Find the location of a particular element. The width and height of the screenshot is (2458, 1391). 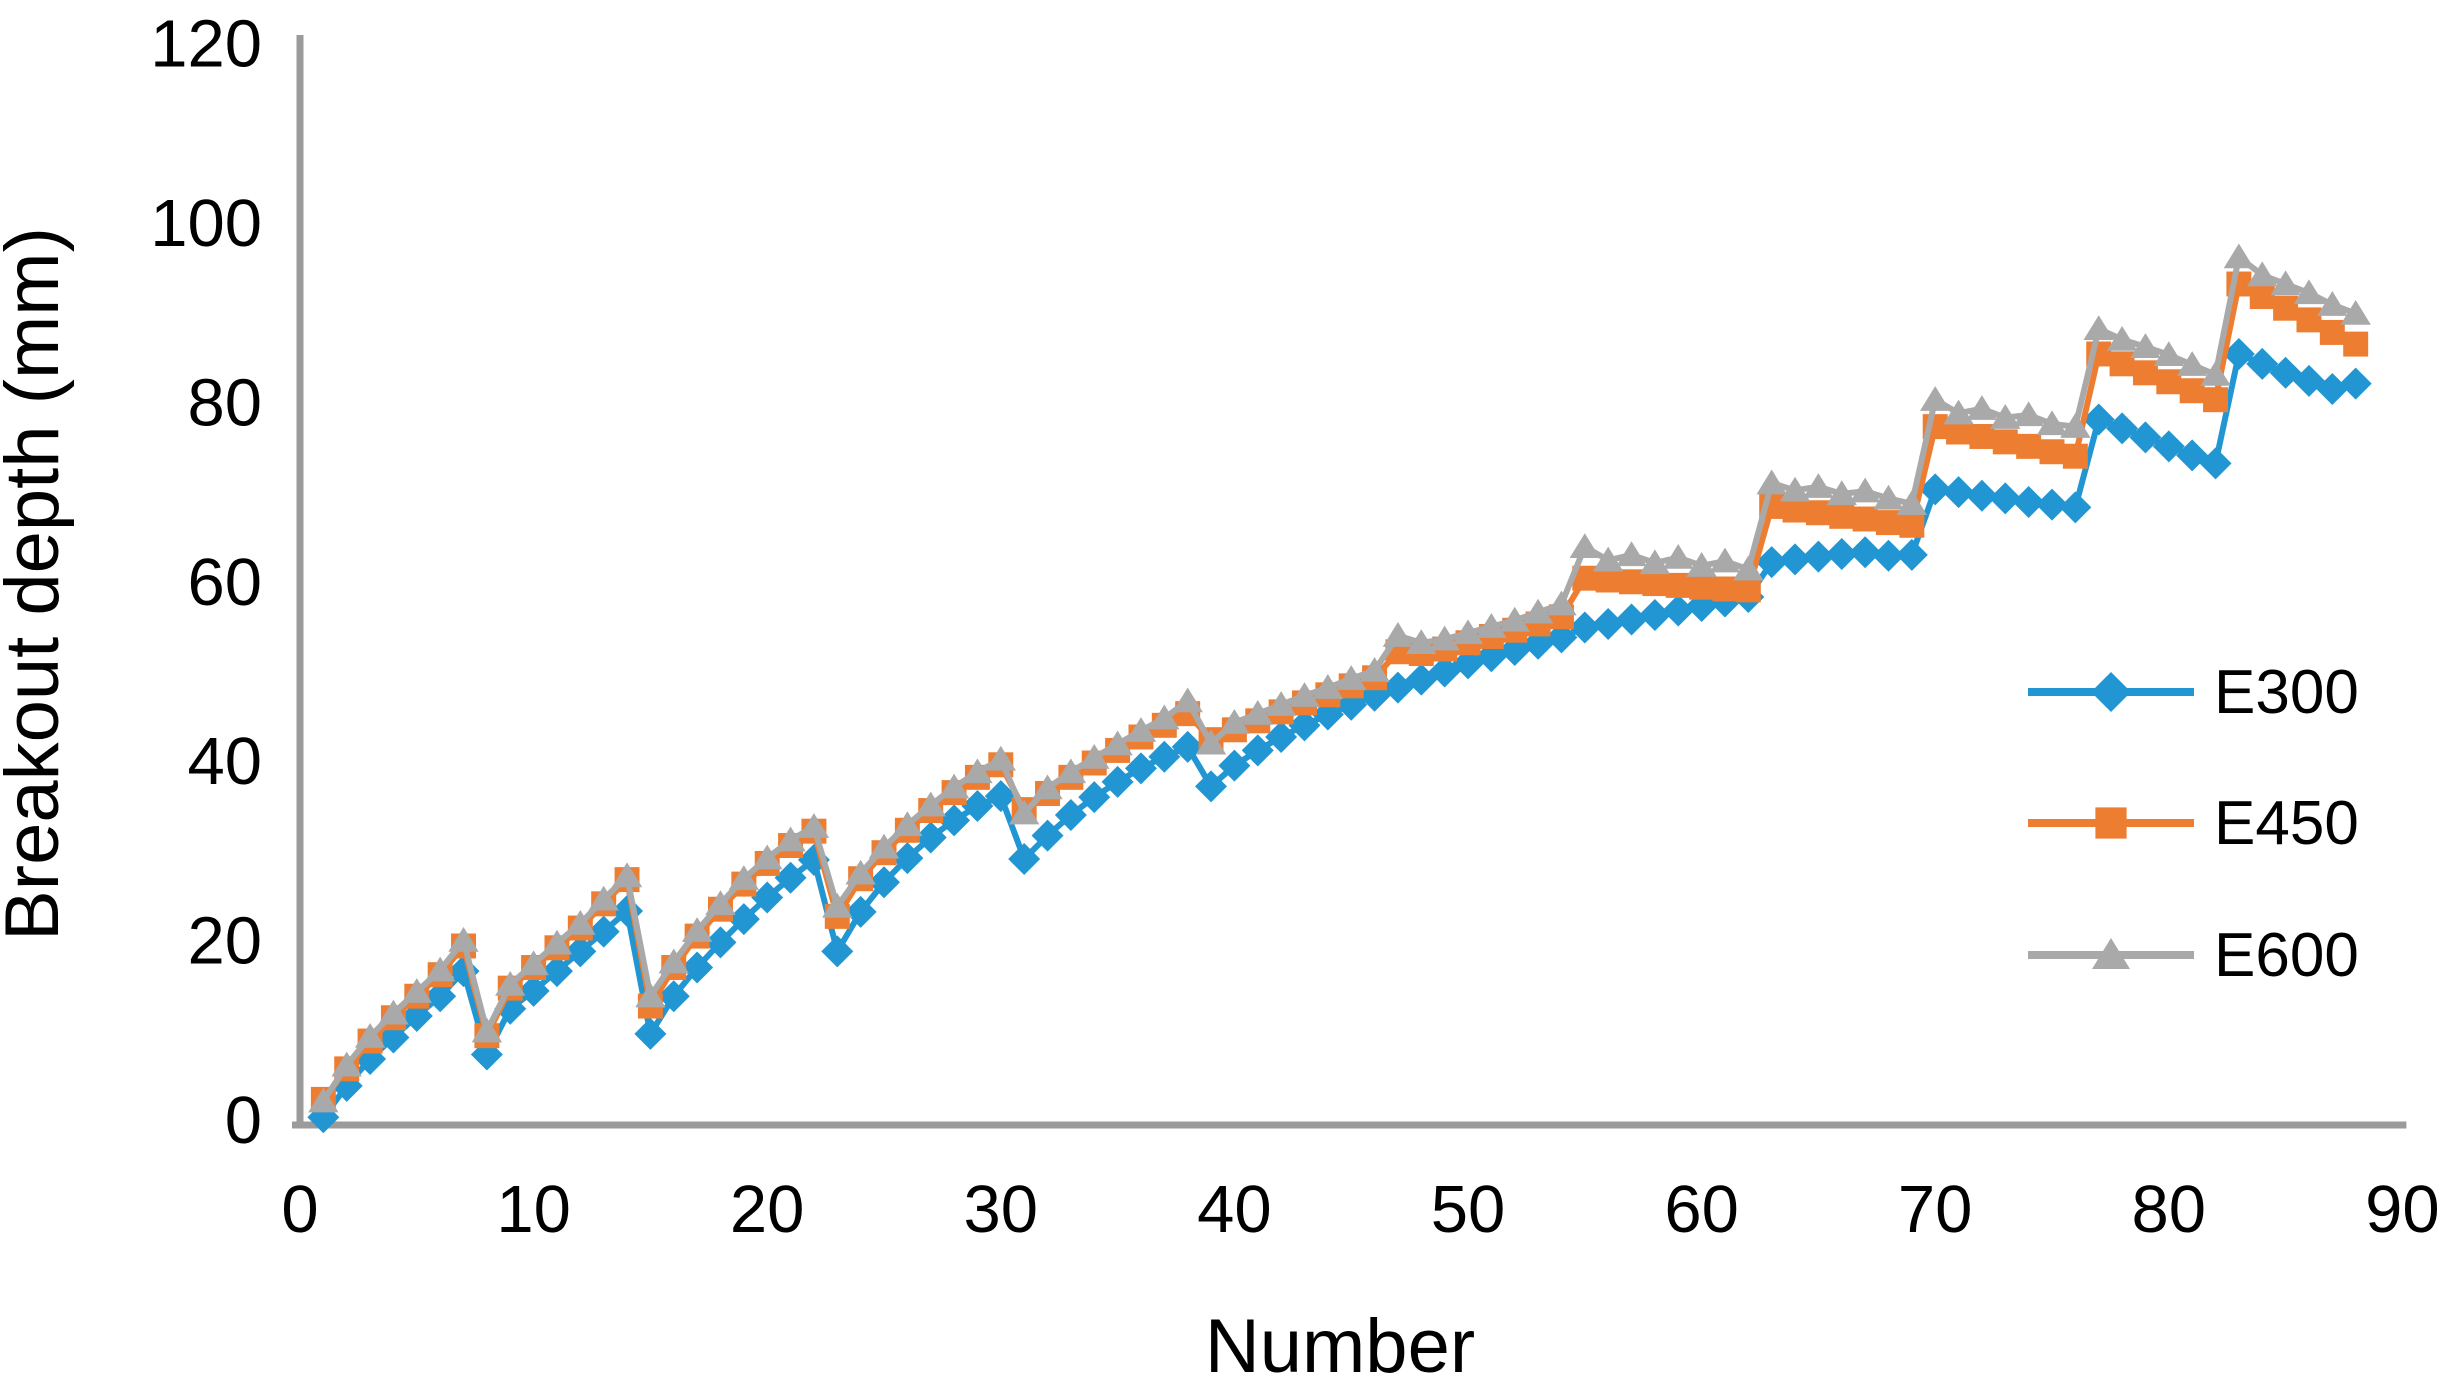

x-axis-title: Number is located at coordinates (1340, 1346).